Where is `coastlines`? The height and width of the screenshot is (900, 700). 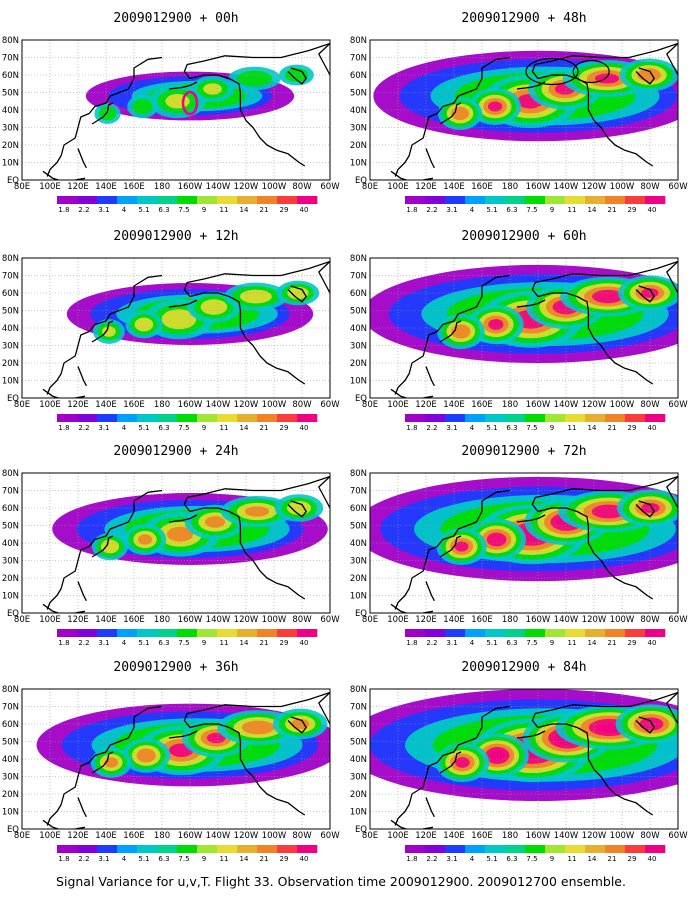
coastlines is located at coordinates (534, 760).